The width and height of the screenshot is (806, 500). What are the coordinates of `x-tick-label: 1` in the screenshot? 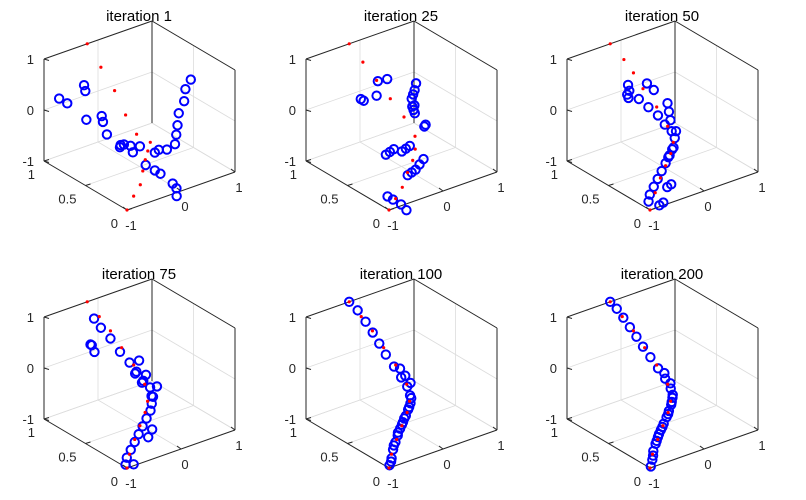 It's located at (238, 445).